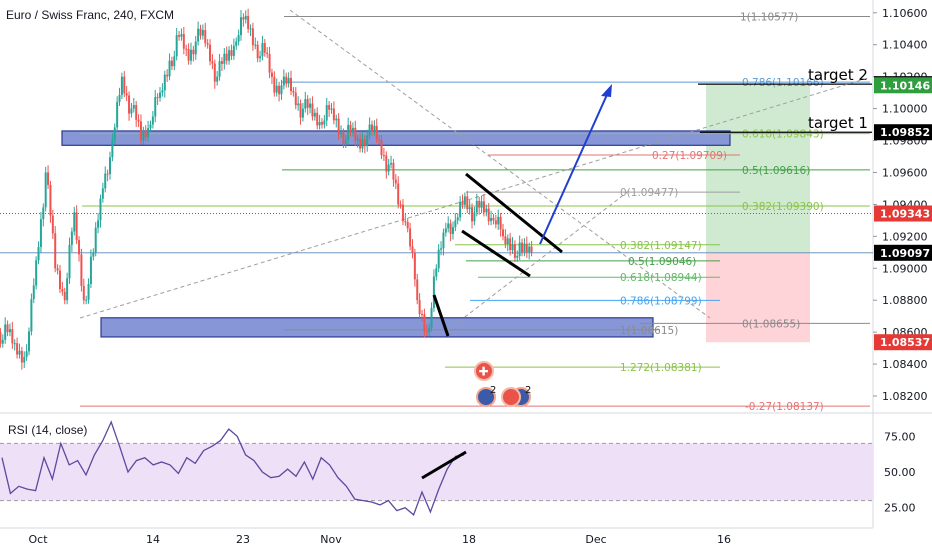  Describe the element at coordinates (496, 253) in the screenshot. I see `flag-lower-line` at that location.